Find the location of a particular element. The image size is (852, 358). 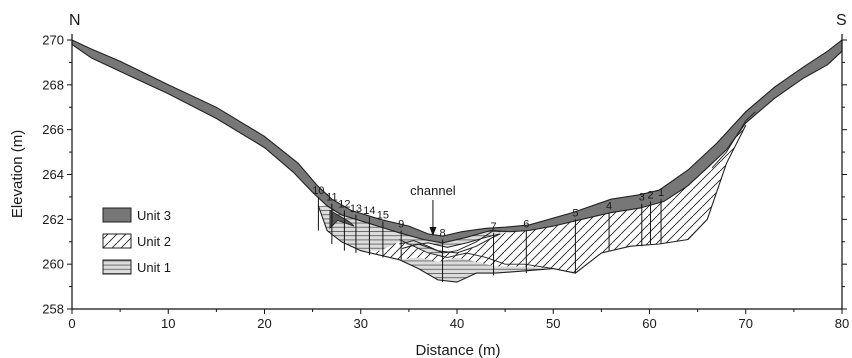

legend-label-unit-2: Unit 2 is located at coordinates (154, 241).